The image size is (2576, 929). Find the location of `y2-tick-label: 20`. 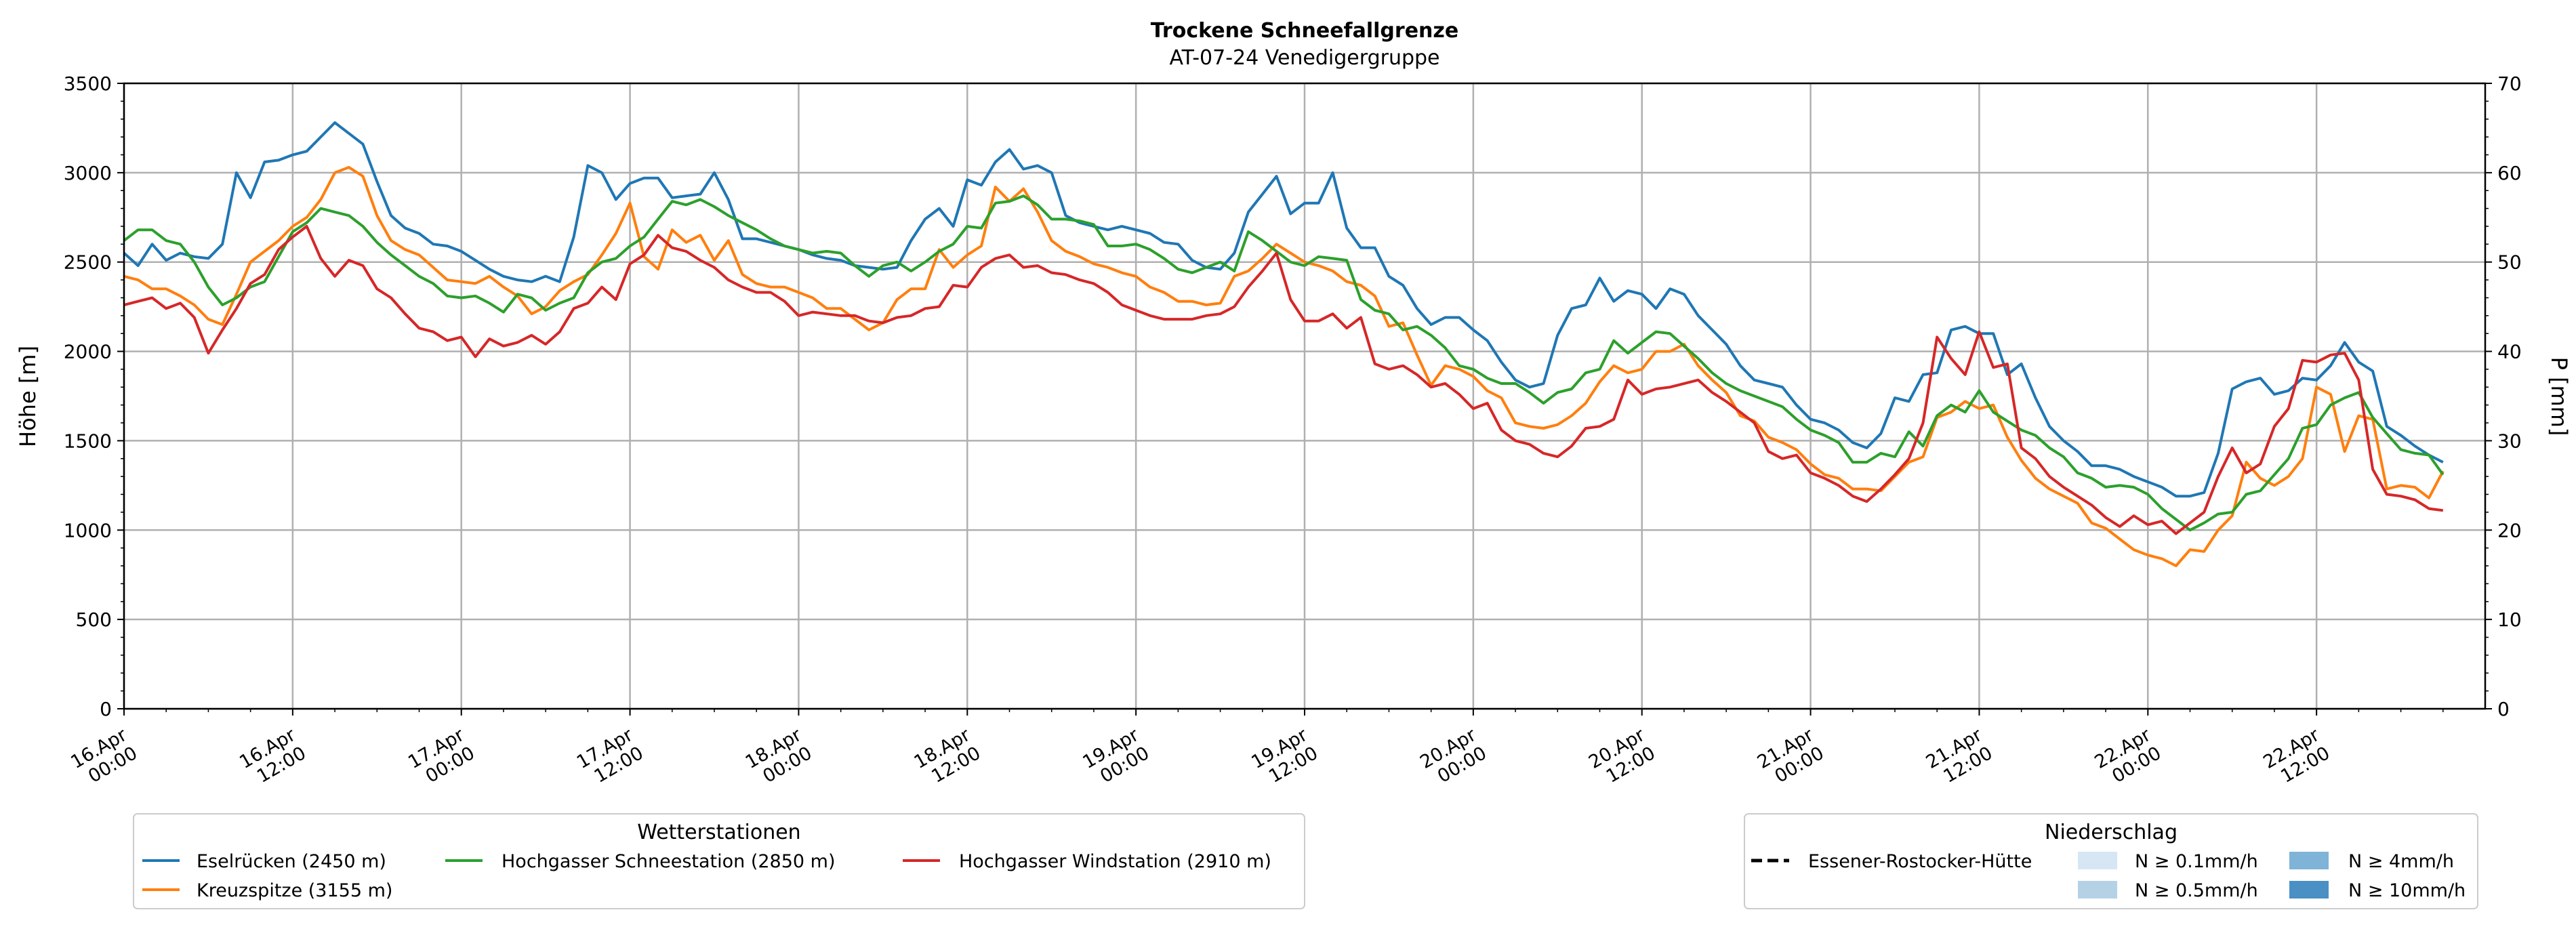

y2-tick-label: 20 is located at coordinates (2510, 530).